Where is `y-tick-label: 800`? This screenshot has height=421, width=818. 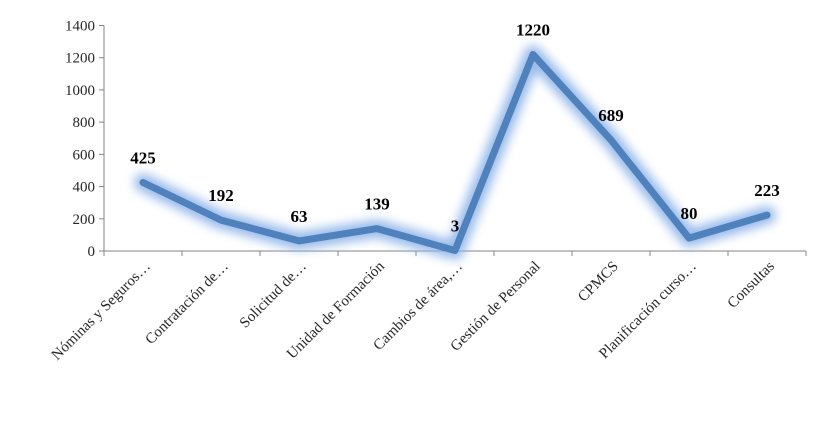 y-tick-label: 800 is located at coordinates (84, 123).